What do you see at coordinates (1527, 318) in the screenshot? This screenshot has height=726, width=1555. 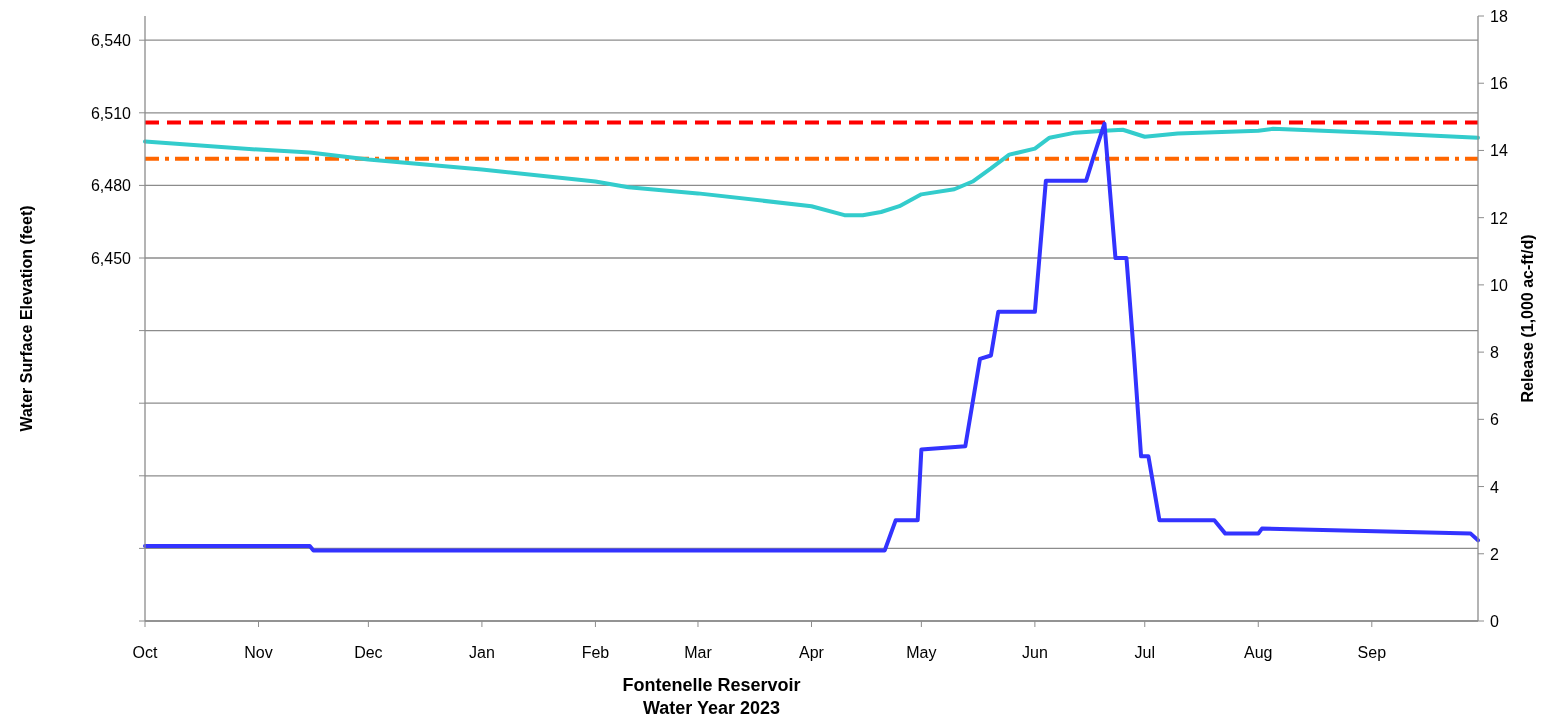 I see `y2-axis-title: Release (1,000 ac-ft/d)` at bounding box center [1527, 318].